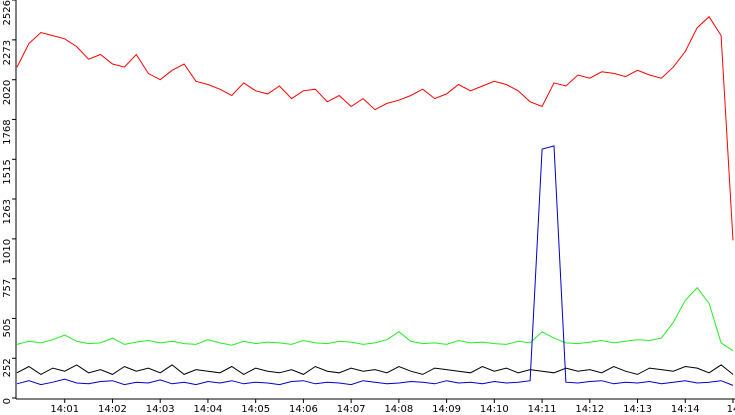 The height and width of the screenshot is (415, 735). Describe the element at coordinates (398, 409) in the screenshot. I see `x-tick-label: 14:08` at that location.